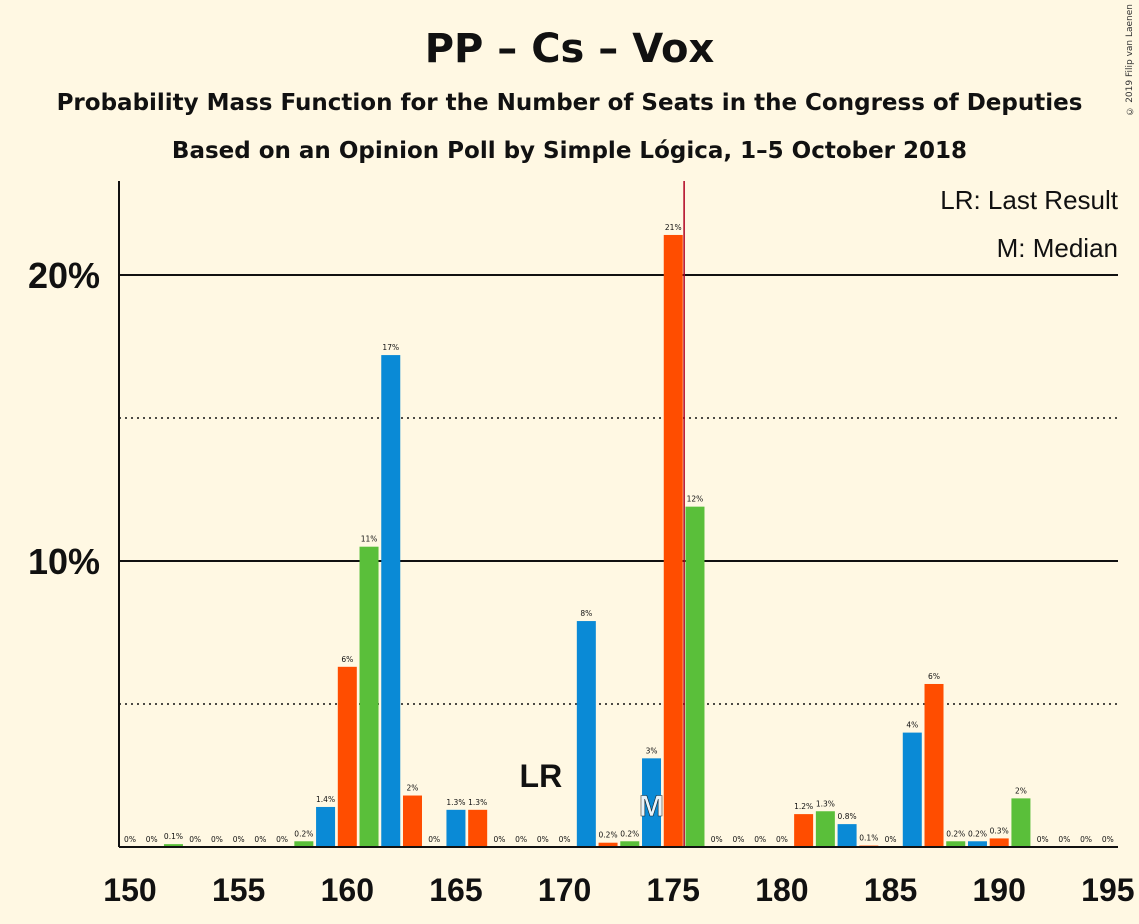  Describe the element at coordinates (569, 49) in the screenshot. I see `chart-title: PP – Cs – Vox` at that location.